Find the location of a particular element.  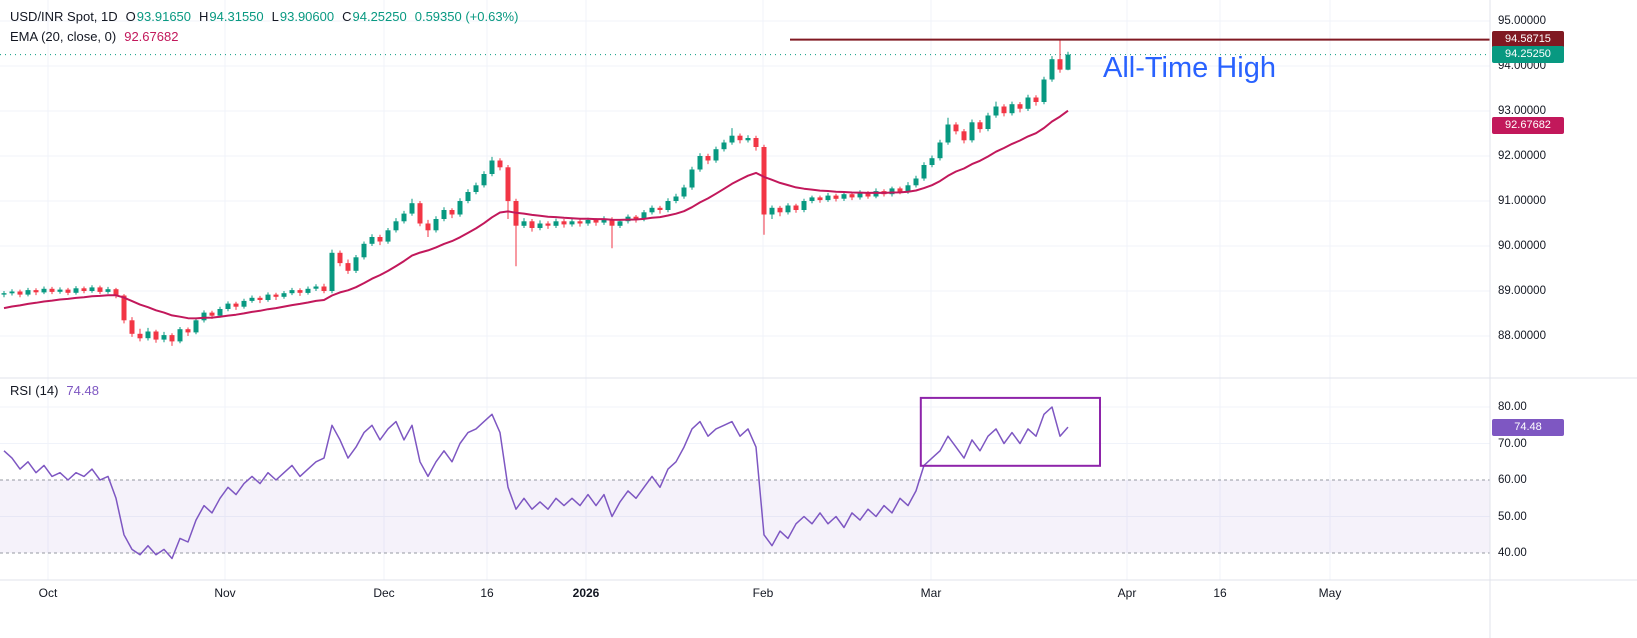

low-label: L is located at coordinates (275, 16).